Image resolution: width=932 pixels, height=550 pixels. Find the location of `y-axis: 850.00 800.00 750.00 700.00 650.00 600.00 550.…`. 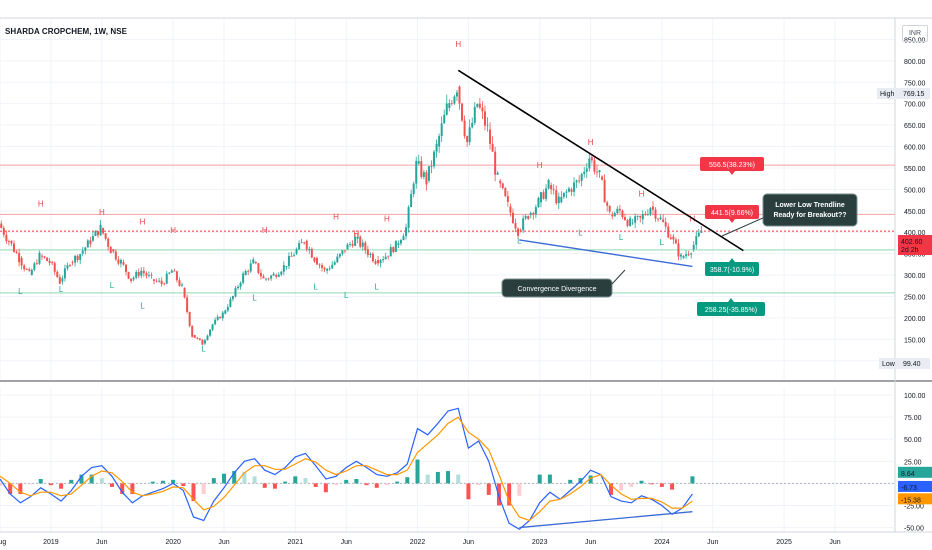

y-axis: 850.00 800.00 750.00 700.00 650.00 600.00 550.… is located at coordinates (904, 285).